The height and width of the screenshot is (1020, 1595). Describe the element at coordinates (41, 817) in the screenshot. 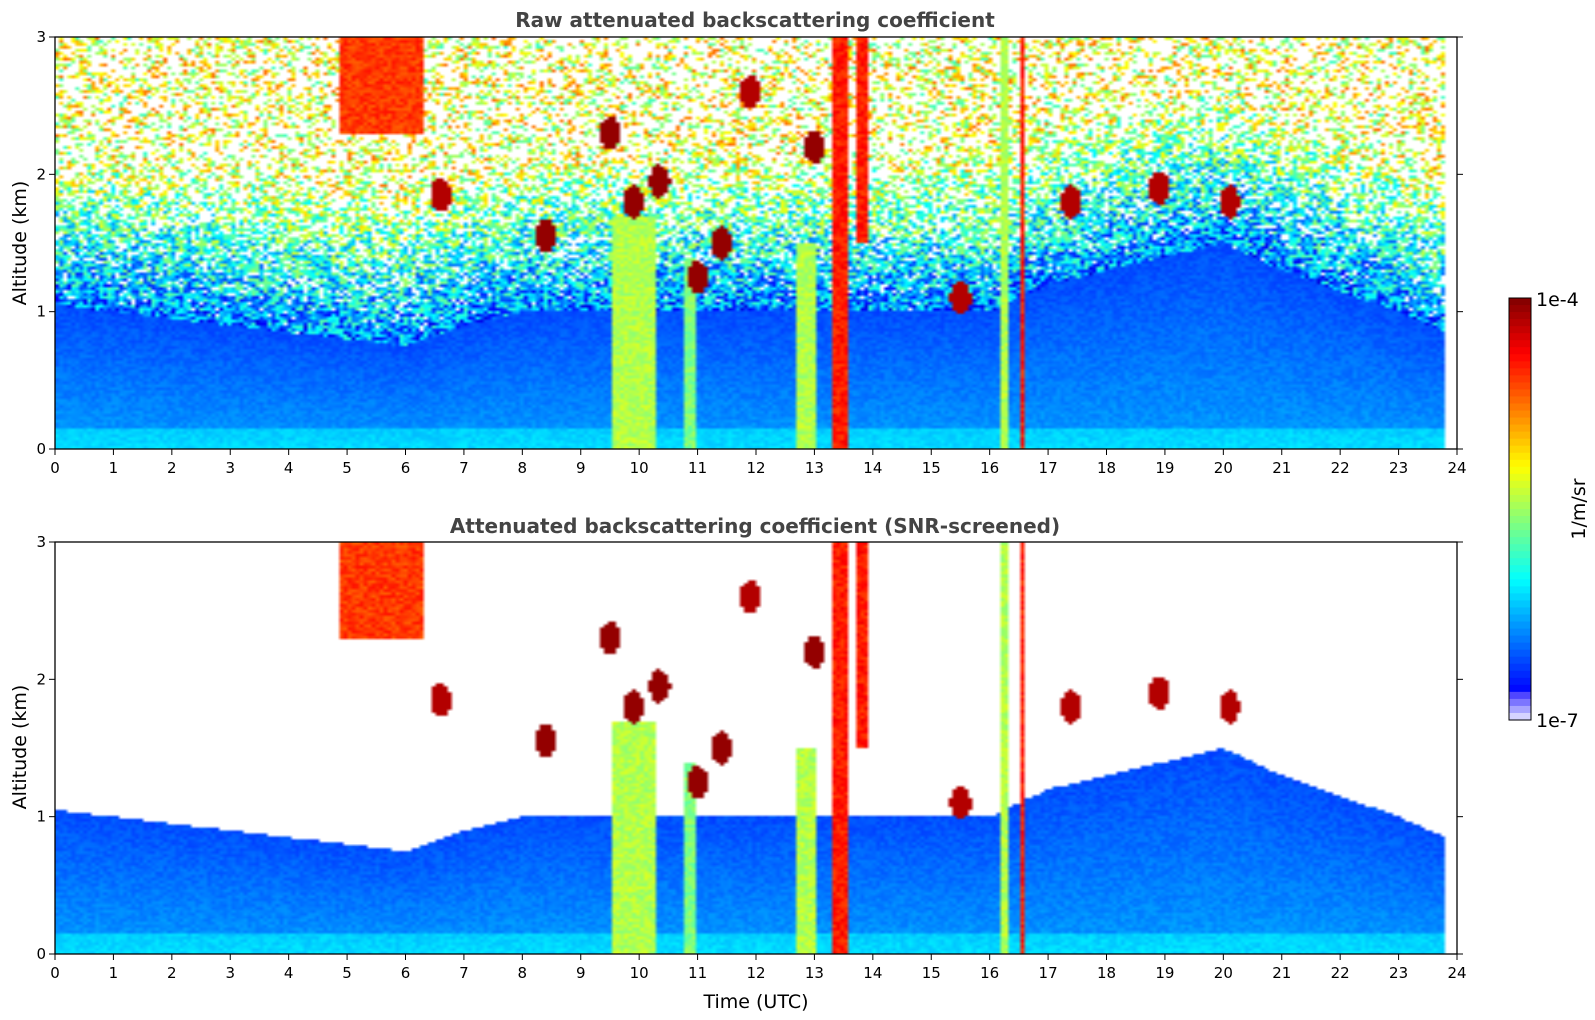

I see `y-tick-label: 1` at that location.